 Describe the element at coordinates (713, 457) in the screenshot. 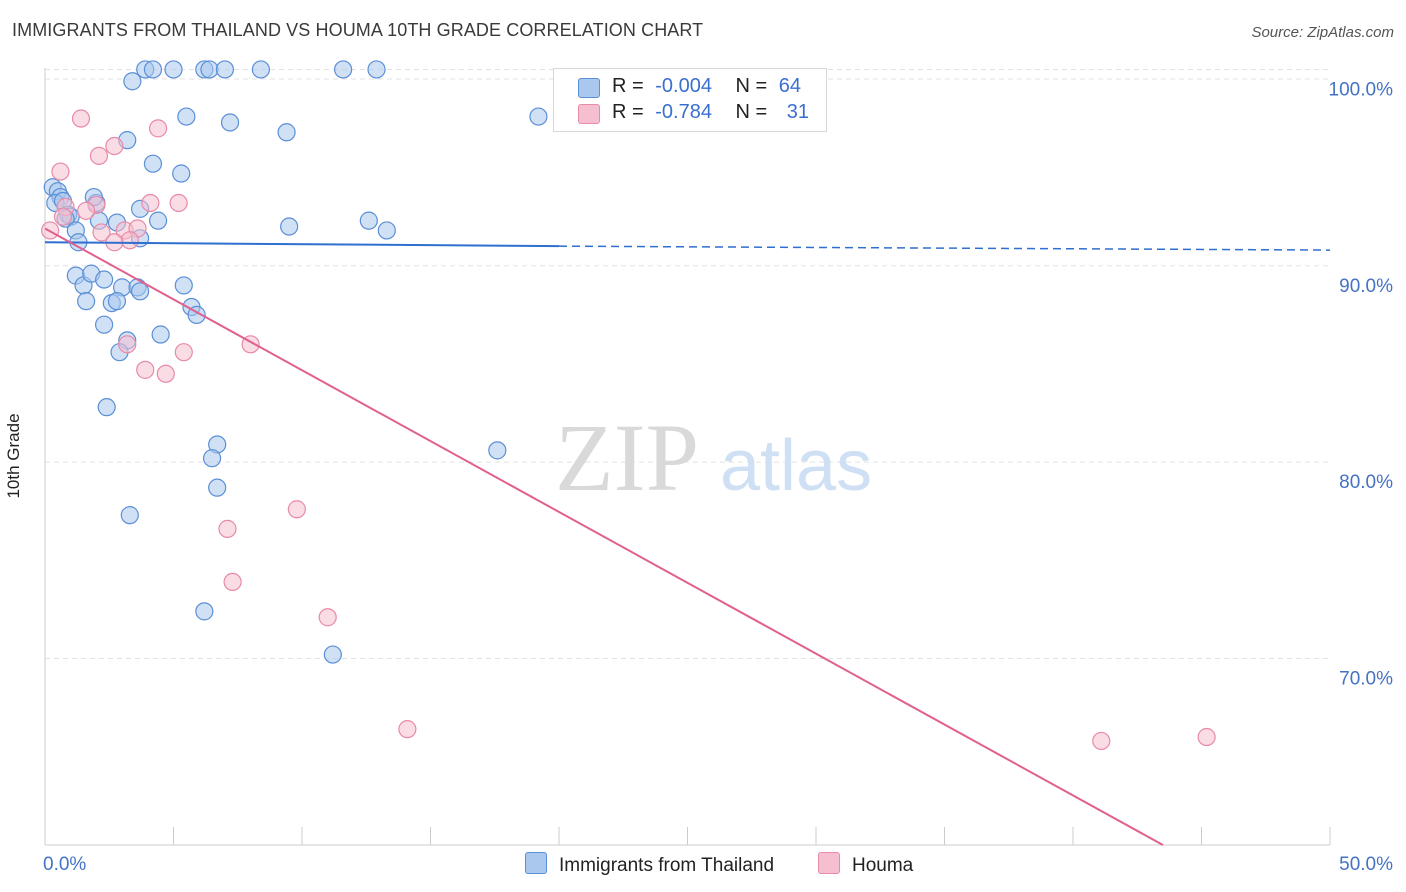

I see `watermark: ZIP atlas` at that location.